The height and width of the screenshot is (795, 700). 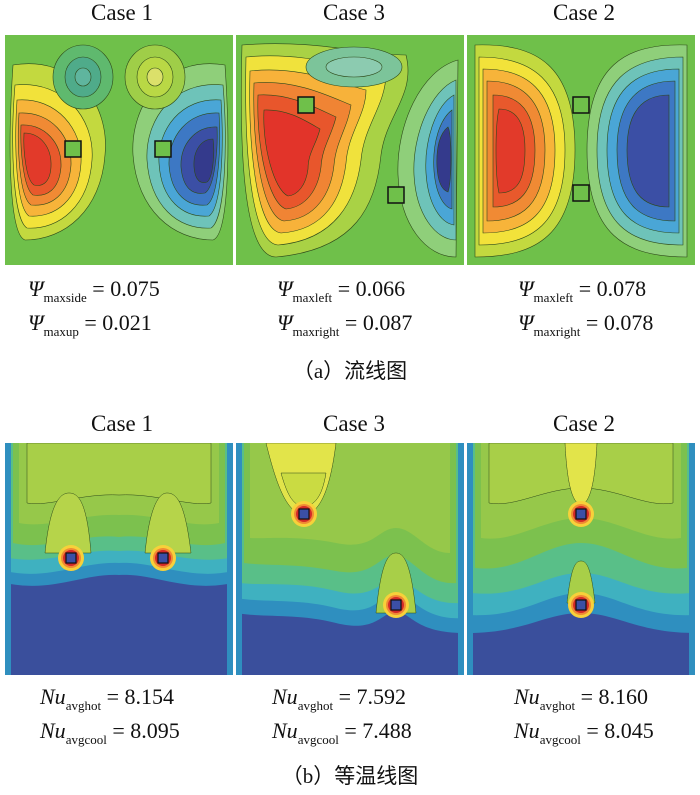 What do you see at coordinates (586, 324) in the screenshot?
I see `stream-case2-value-2: Ψmaxright = 0.078` at bounding box center [586, 324].